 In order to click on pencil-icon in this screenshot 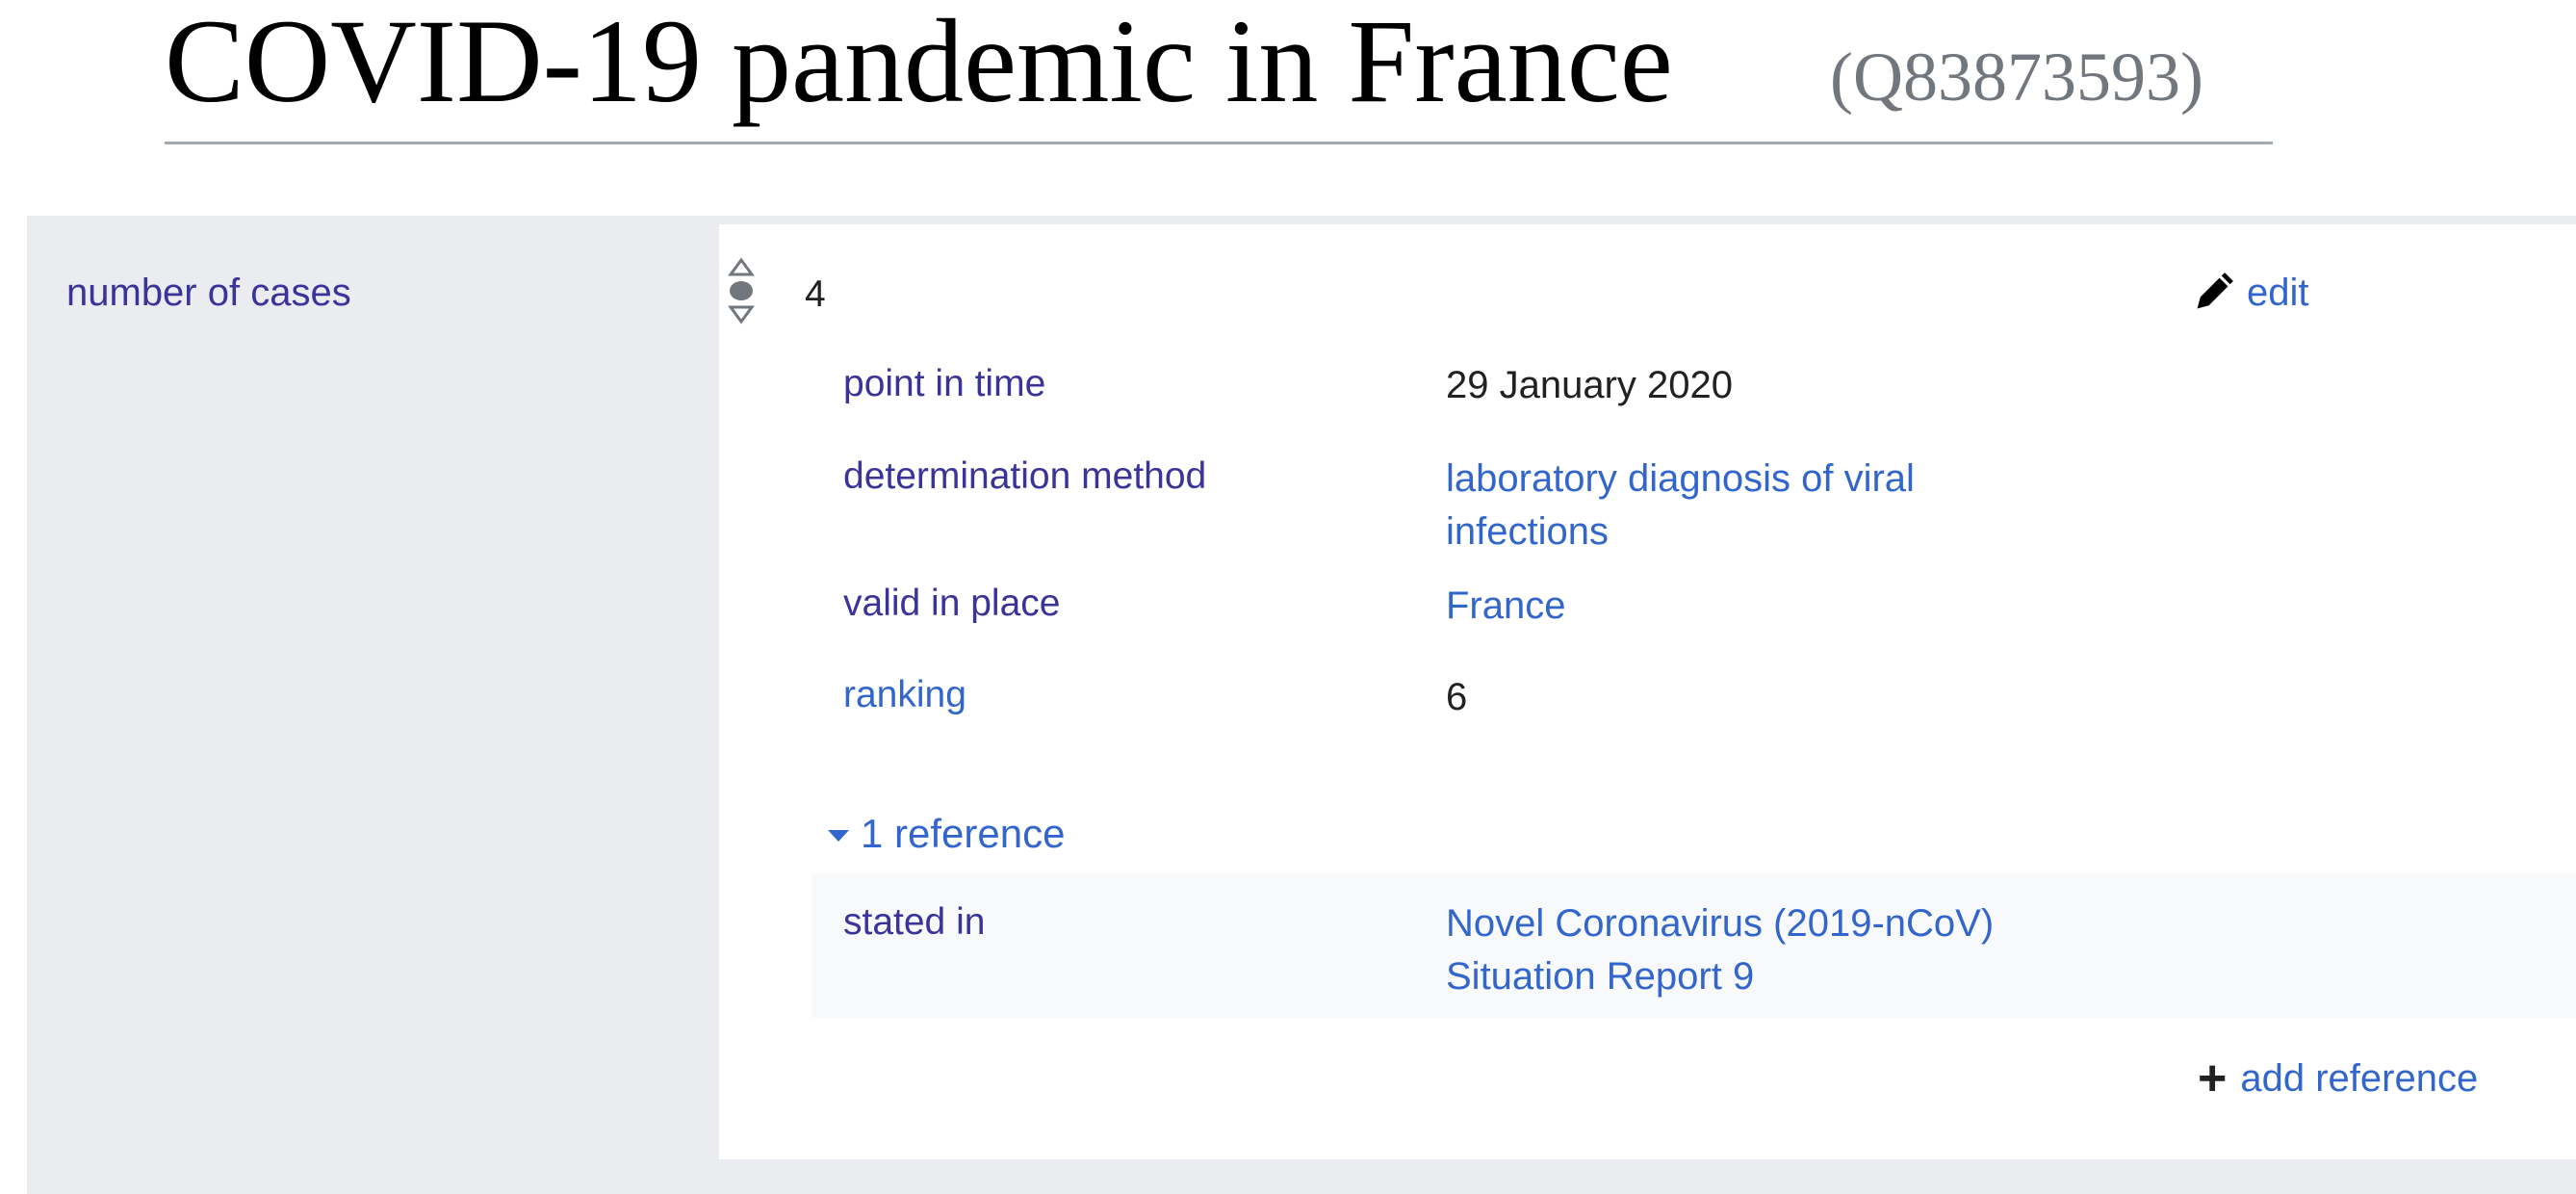, I will do `click(2215, 291)`.